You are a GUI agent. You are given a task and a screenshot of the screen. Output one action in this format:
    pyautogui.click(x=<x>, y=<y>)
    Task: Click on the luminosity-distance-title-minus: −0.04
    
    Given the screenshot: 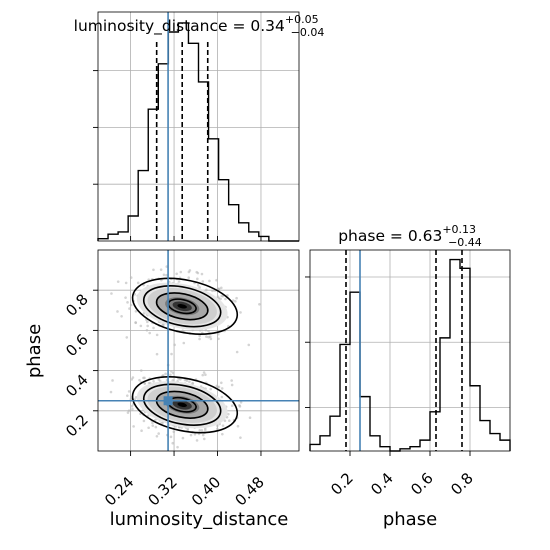 What is the action you would take?
    pyautogui.click(x=308, y=32)
    